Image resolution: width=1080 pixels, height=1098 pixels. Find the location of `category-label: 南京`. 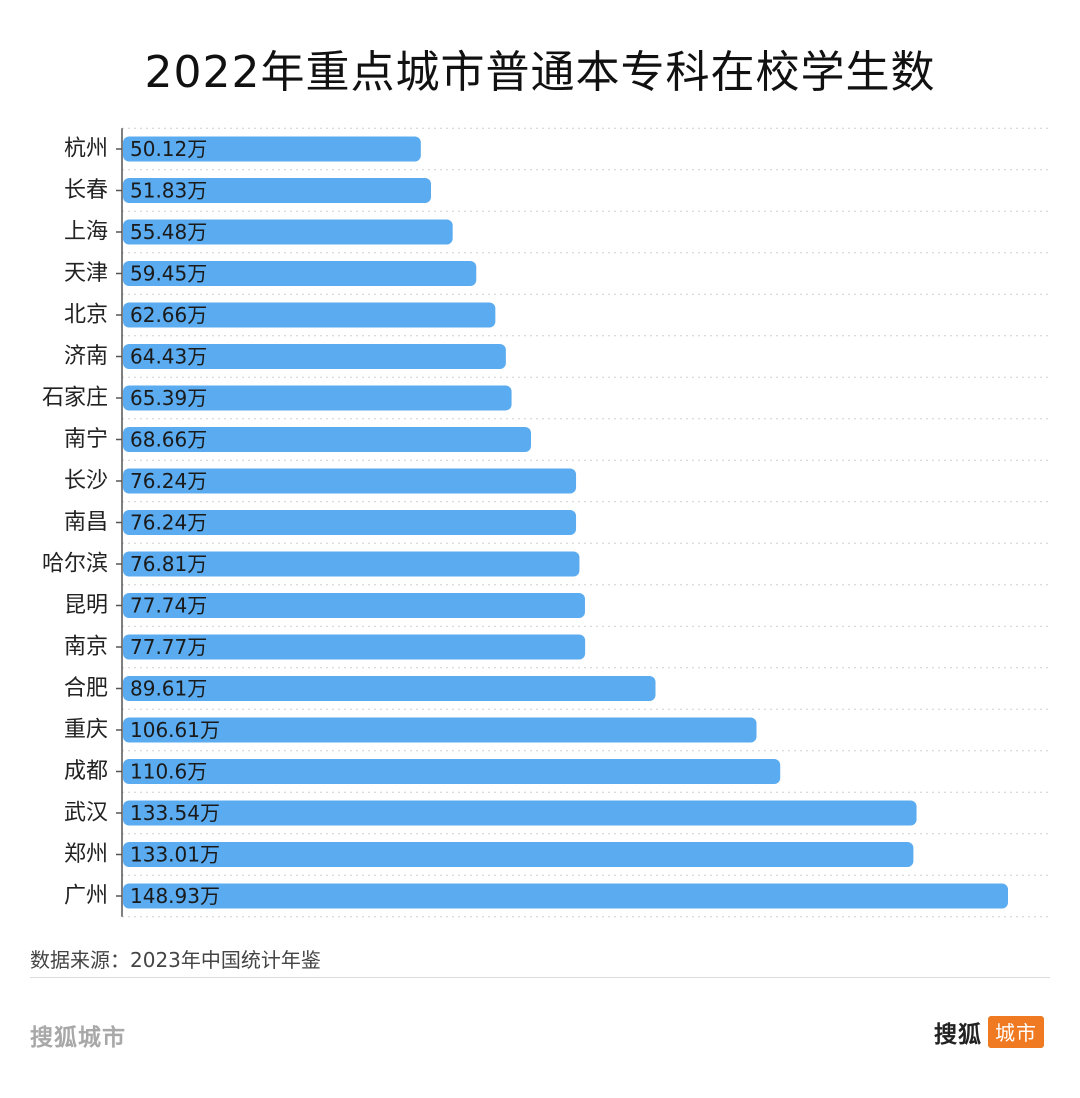

category-label: 南京 is located at coordinates (86, 647).